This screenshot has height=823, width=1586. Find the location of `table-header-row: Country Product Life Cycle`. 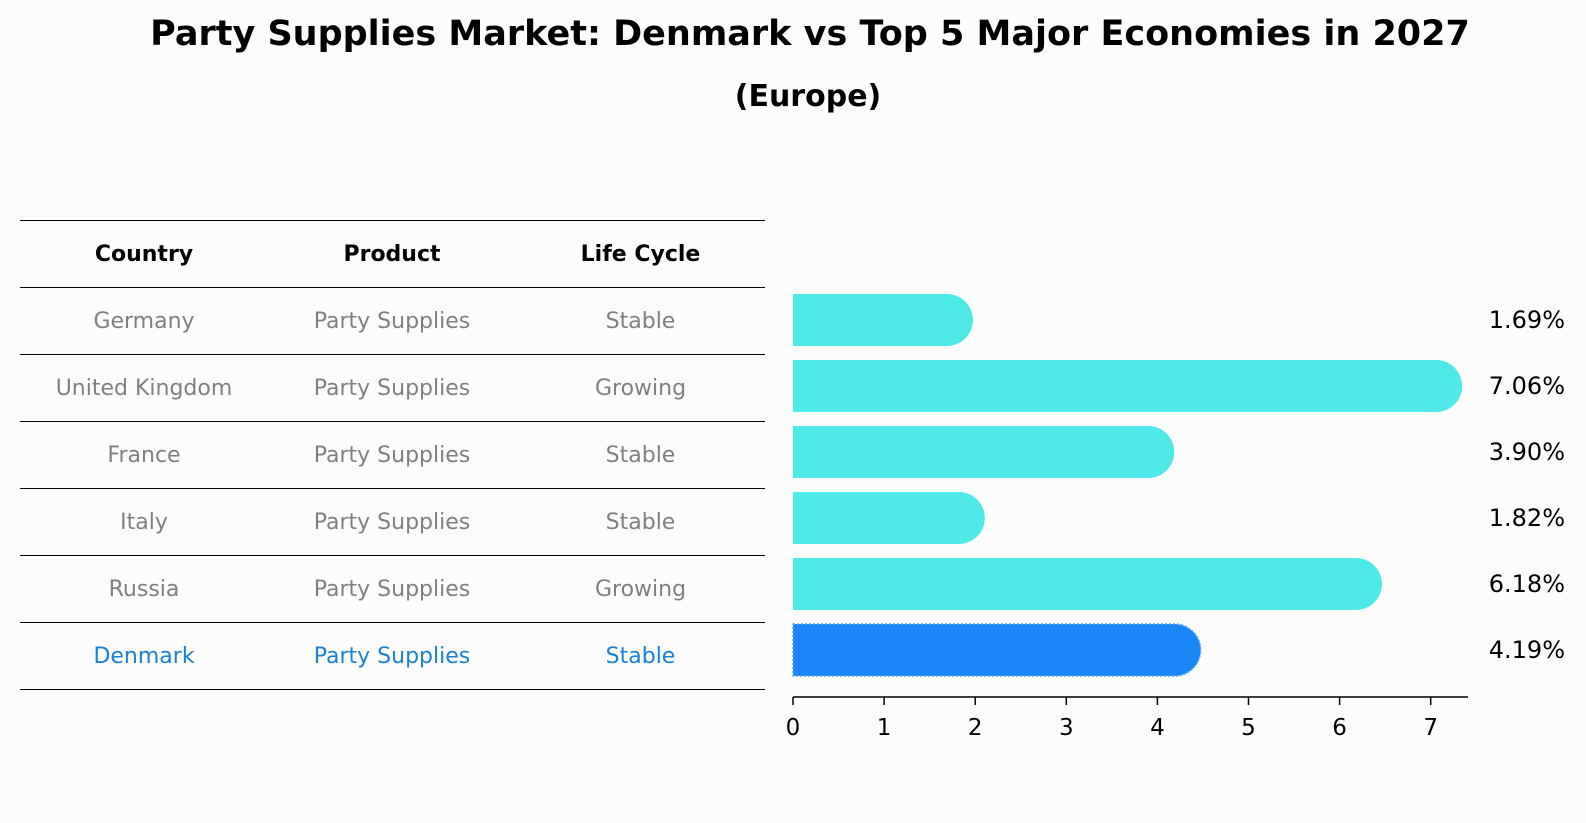

table-header-row: Country Product Life Cycle is located at coordinates (392, 254).